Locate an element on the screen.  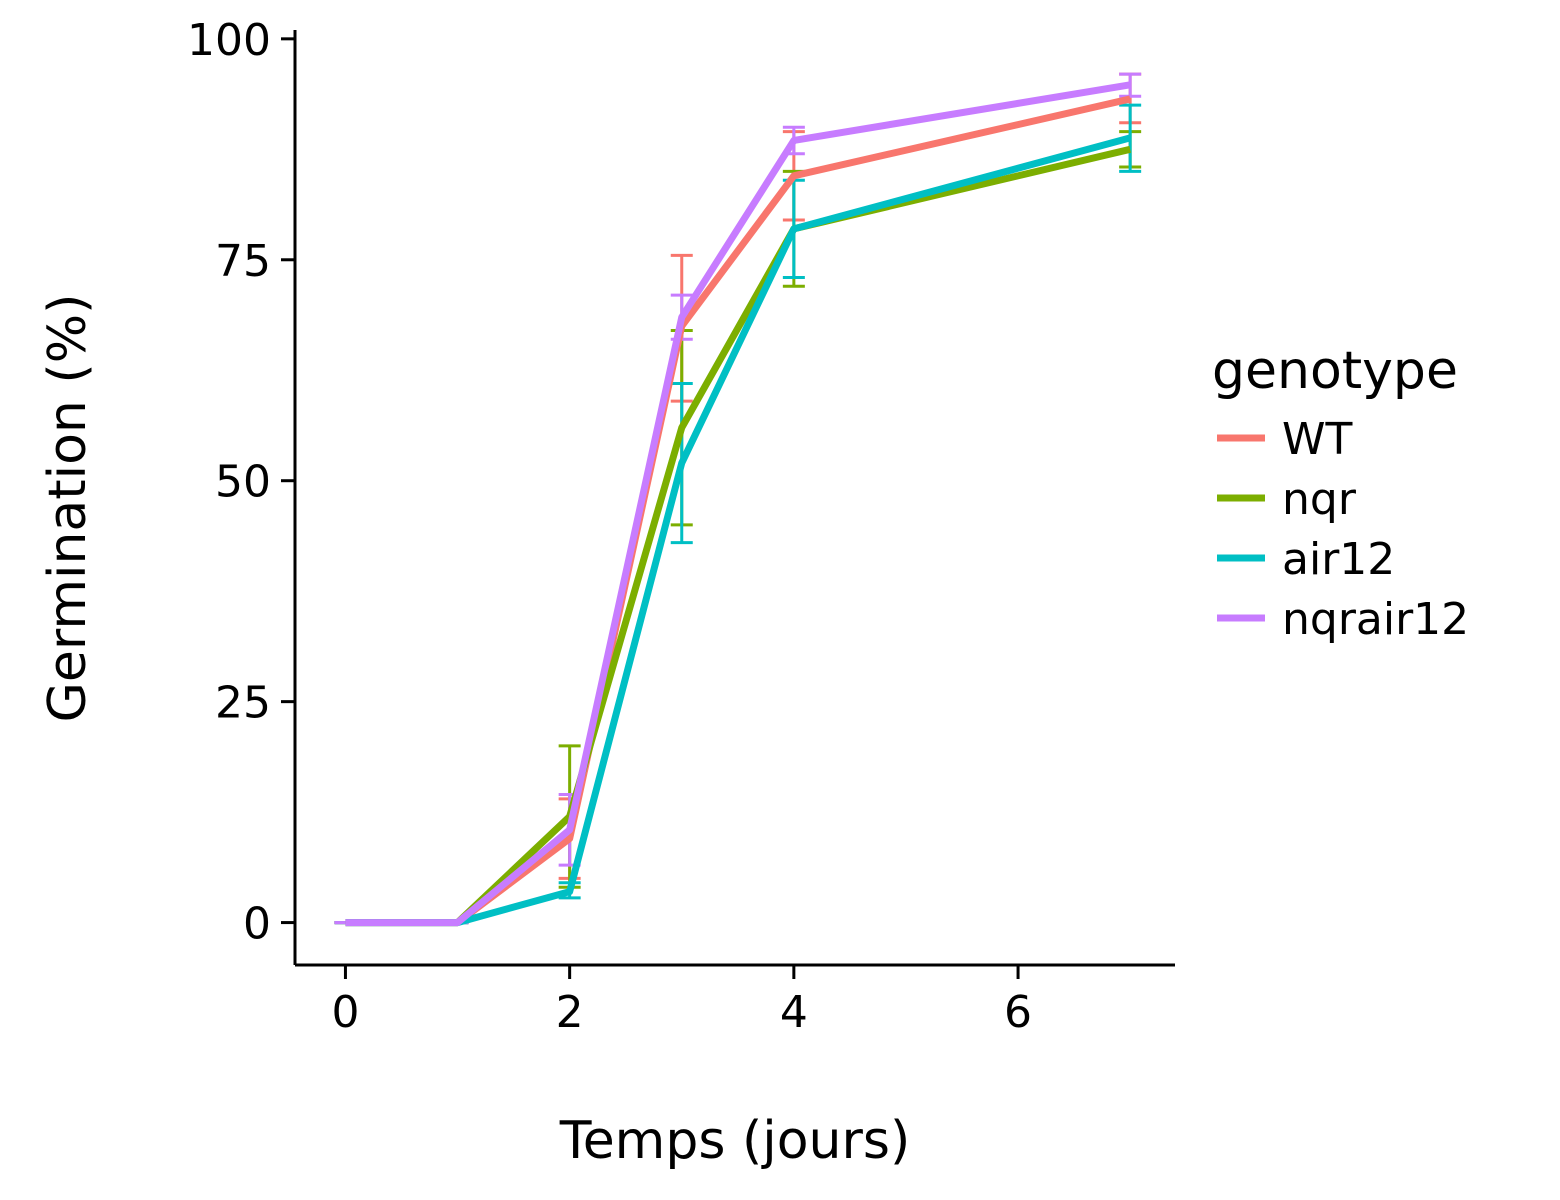
legend-title: genotype is located at coordinates (1335, 371).